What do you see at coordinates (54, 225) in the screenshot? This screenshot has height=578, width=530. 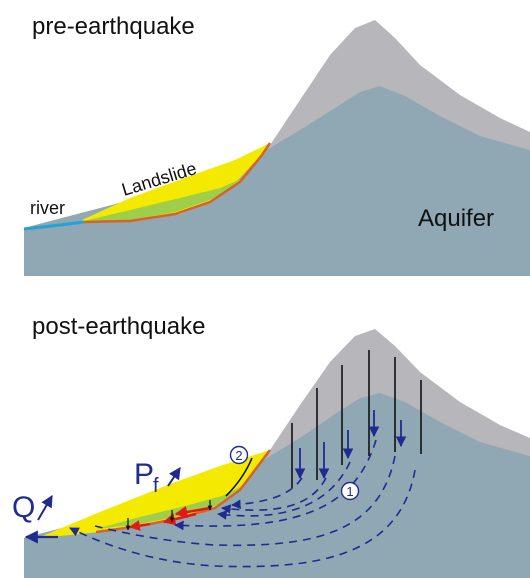 I see `pre-river` at bounding box center [54, 225].